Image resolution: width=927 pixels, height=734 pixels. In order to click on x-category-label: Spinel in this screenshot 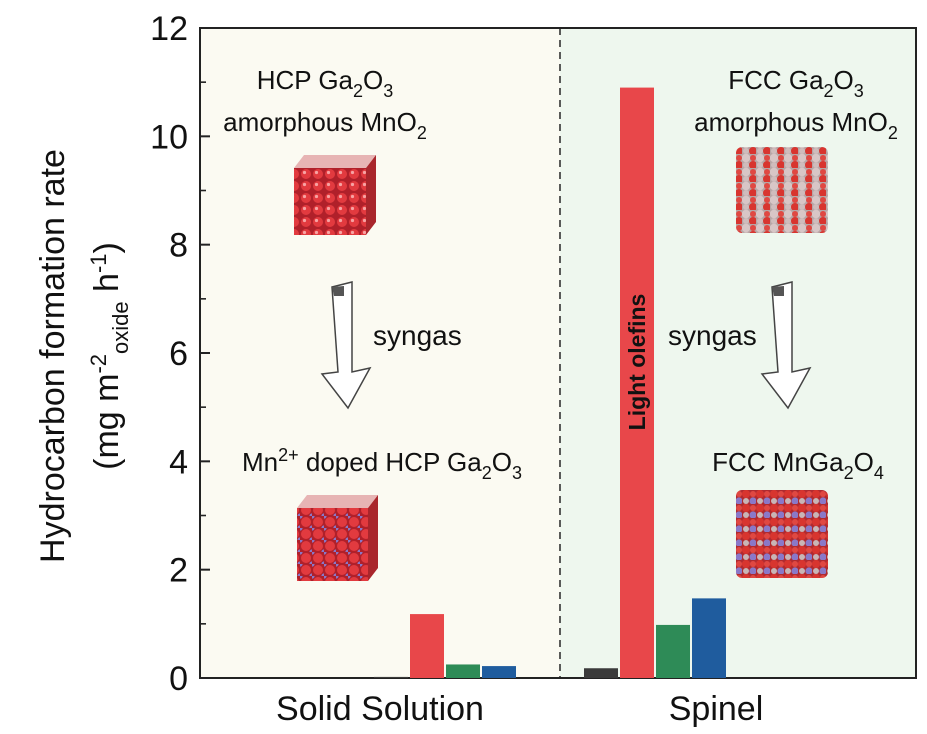, I will do `click(716, 709)`.